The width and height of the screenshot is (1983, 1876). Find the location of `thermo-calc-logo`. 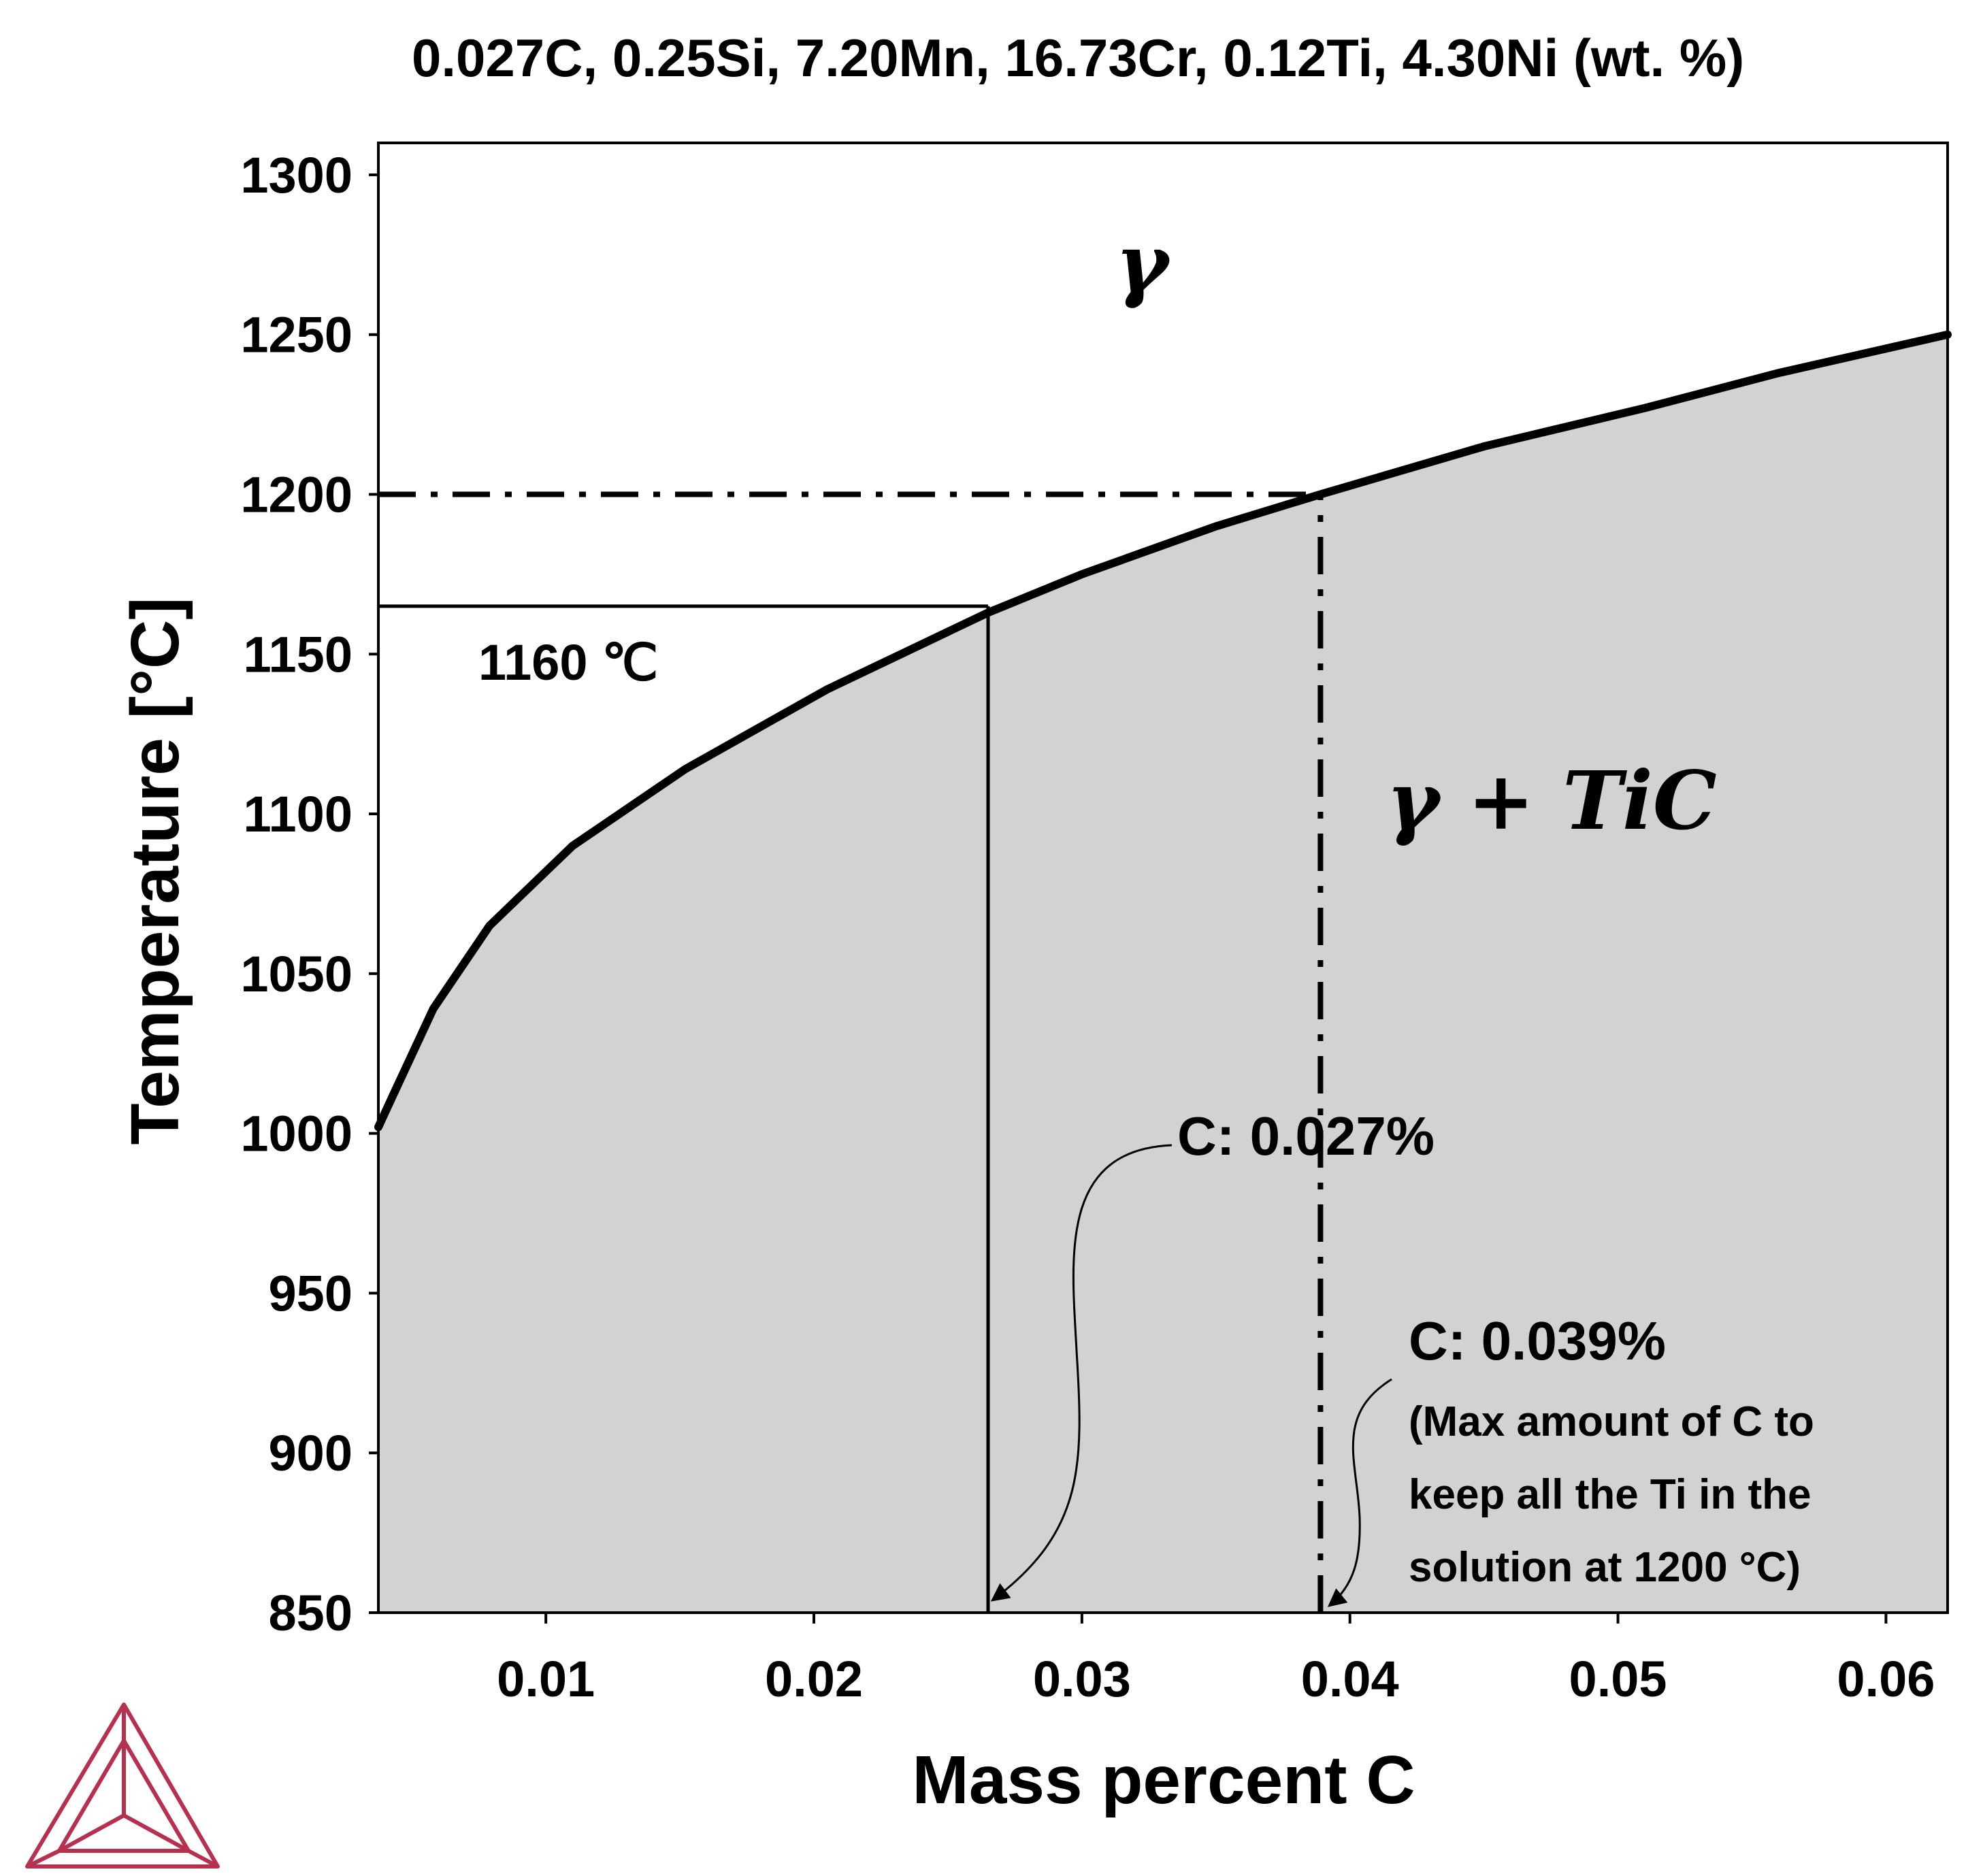

thermo-calc-logo is located at coordinates (122, 1785).